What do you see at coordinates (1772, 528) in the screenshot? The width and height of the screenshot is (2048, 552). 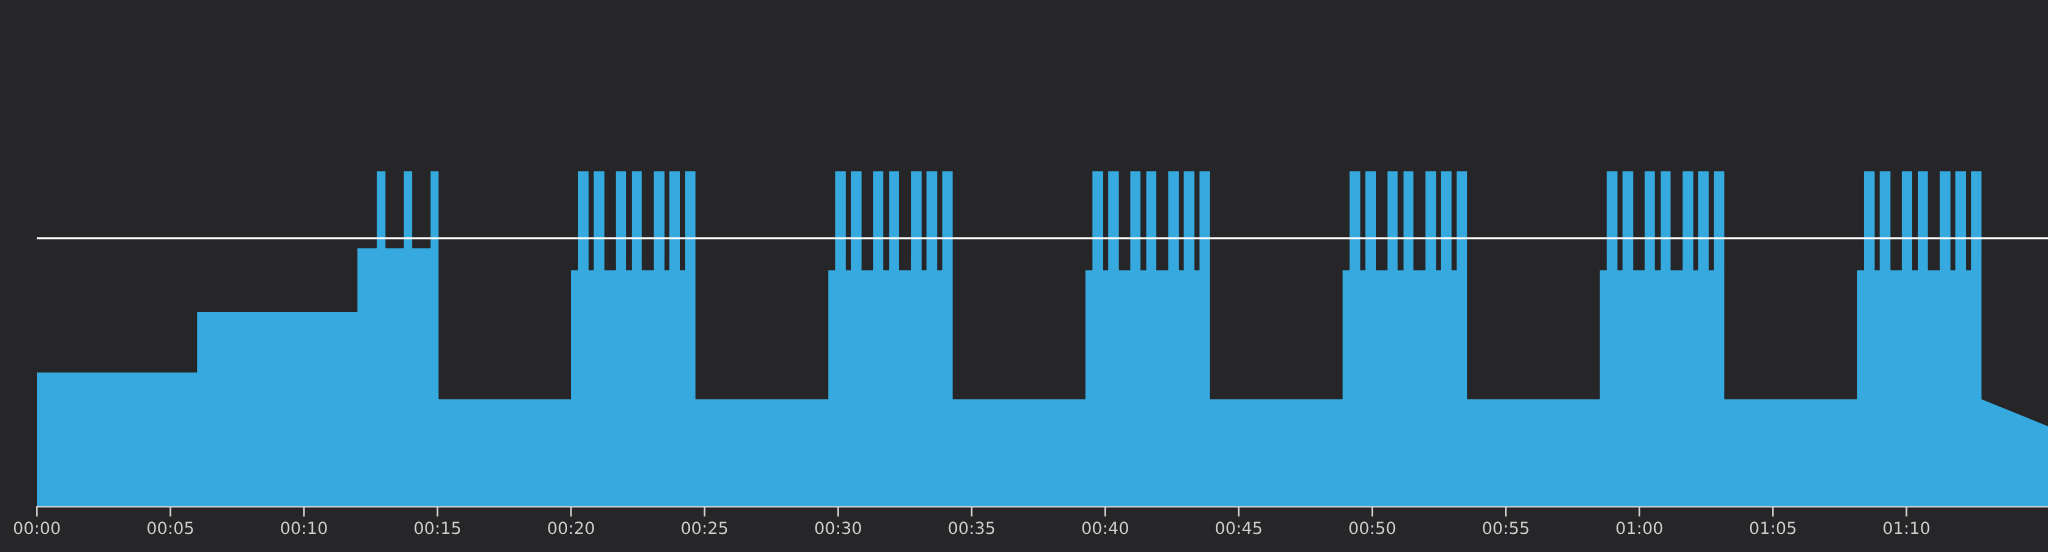 I see `x-tick-label: 01:05` at bounding box center [1772, 528].